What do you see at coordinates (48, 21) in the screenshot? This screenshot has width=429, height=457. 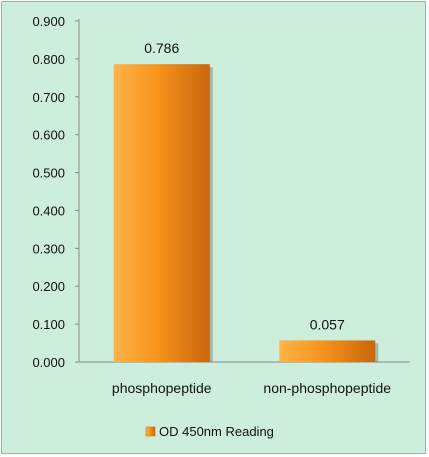 I see `y-tick-label: 0.900` at bounding box center [48, 21].